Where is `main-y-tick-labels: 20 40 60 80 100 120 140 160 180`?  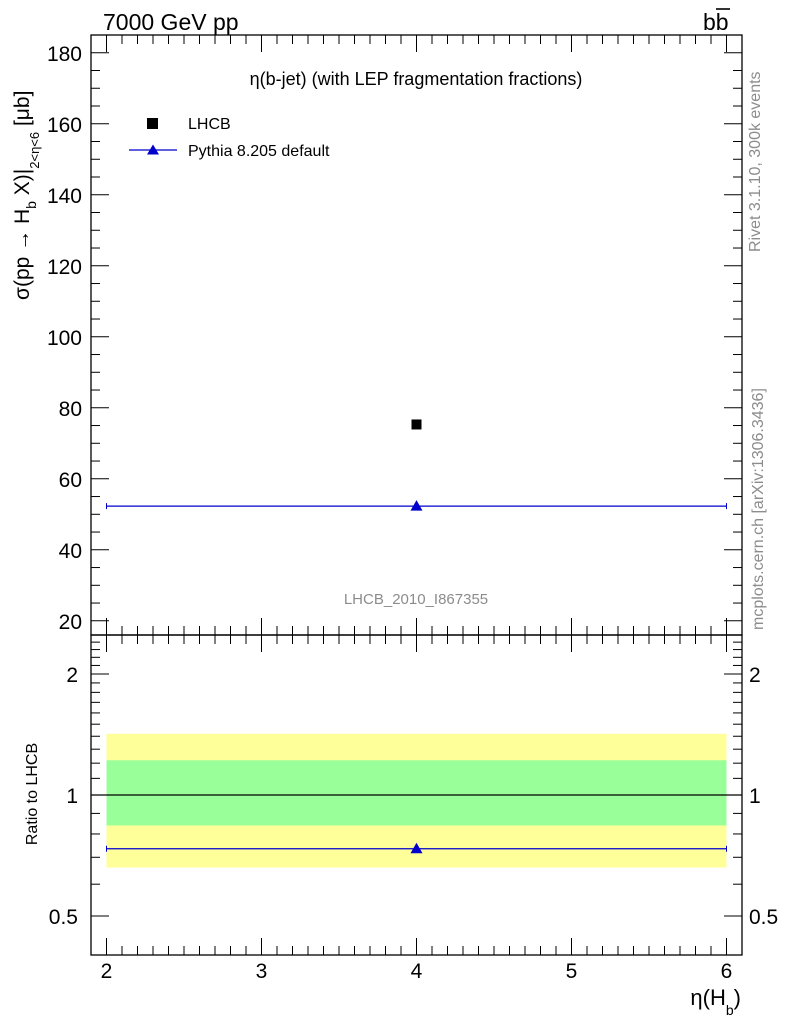
main-y-tick-labels: 20 40 60 80 100 120 140 160 180 is located at coordinates (64, 338).